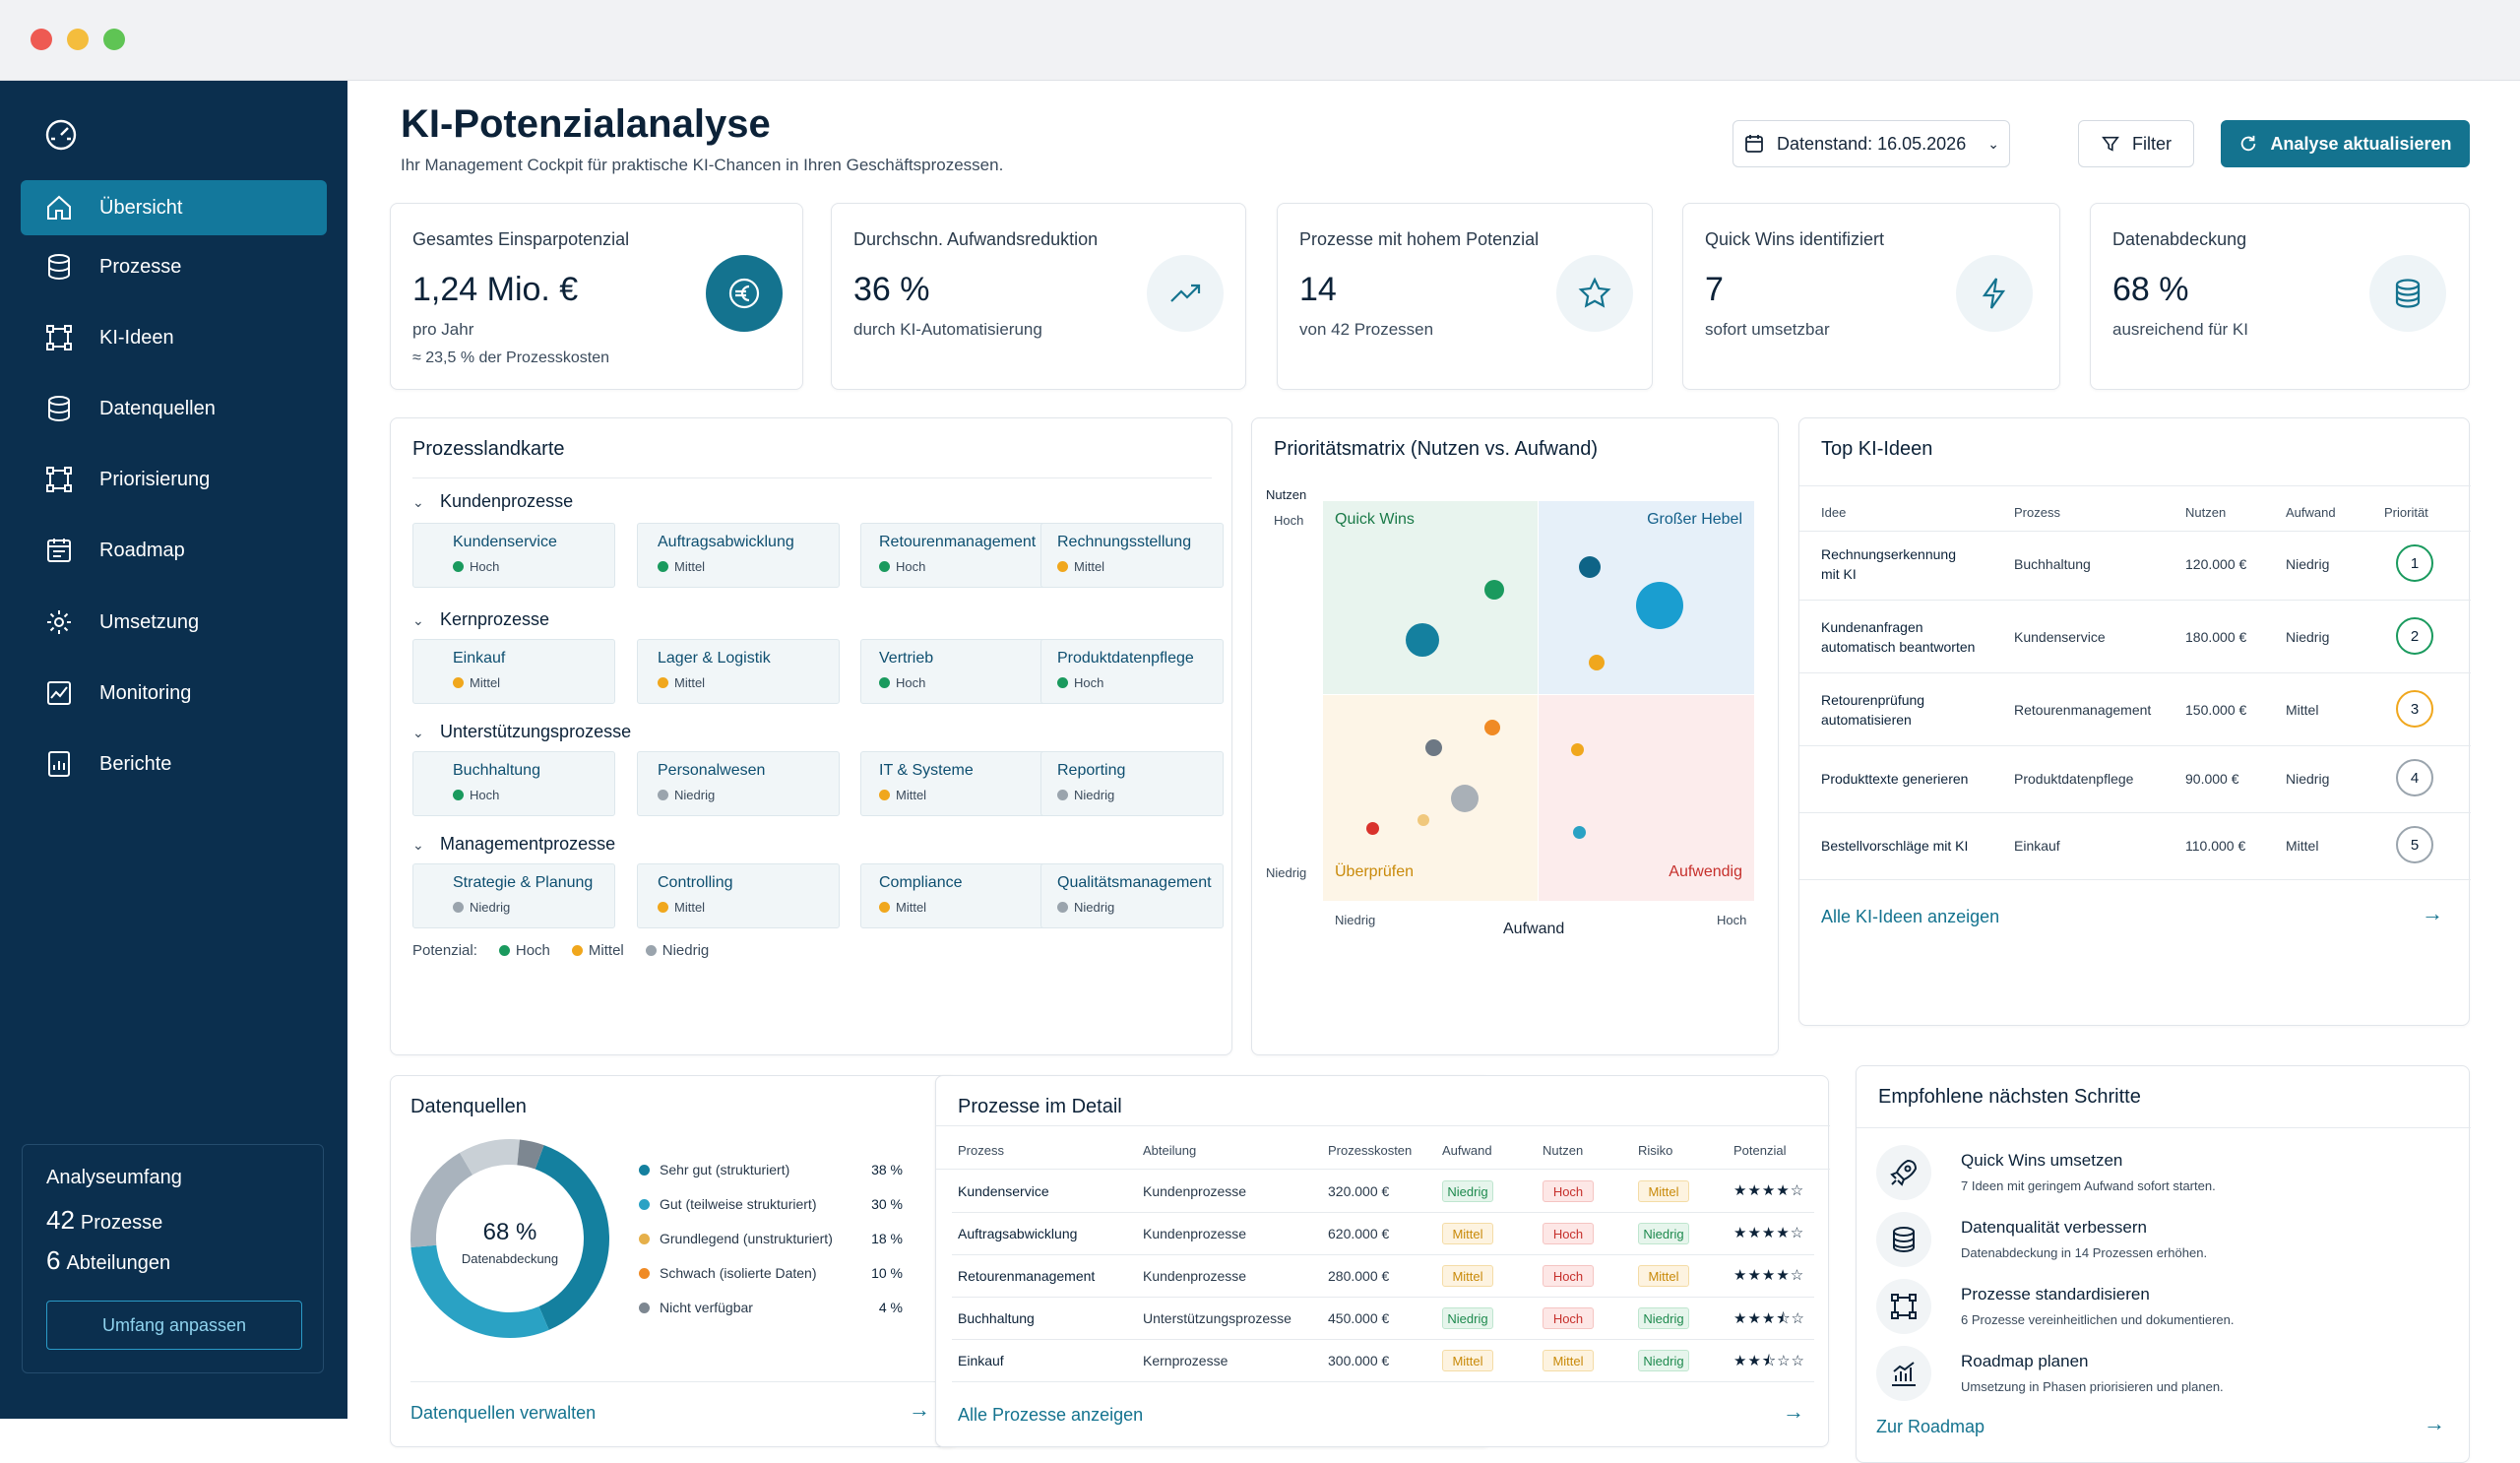 This screenshot has width=2520, height=1463. Describe the element at coordinates (1871, 143) in the screenshot. I see `date-select: Datenstand: 16.05.2026 ⌄` at that location.